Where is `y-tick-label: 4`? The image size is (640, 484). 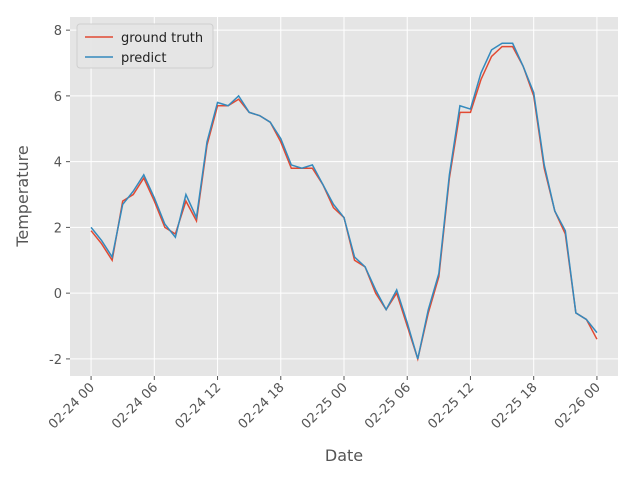
y-tick-label: 4 is located at coordinates (58, 163).